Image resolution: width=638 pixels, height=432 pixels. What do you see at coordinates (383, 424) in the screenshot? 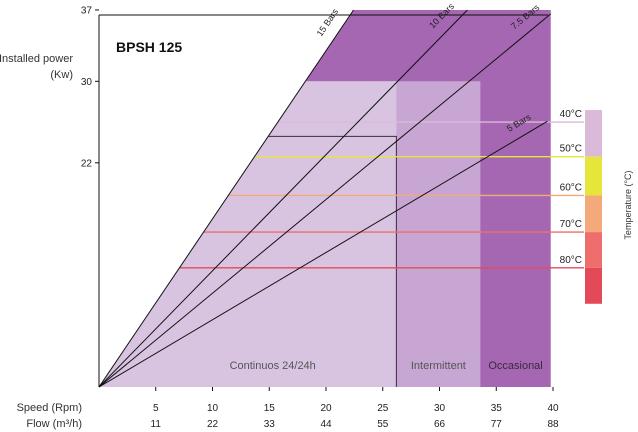
I see `x-tick-label-flow: 55` at bounding box center [383, 424].